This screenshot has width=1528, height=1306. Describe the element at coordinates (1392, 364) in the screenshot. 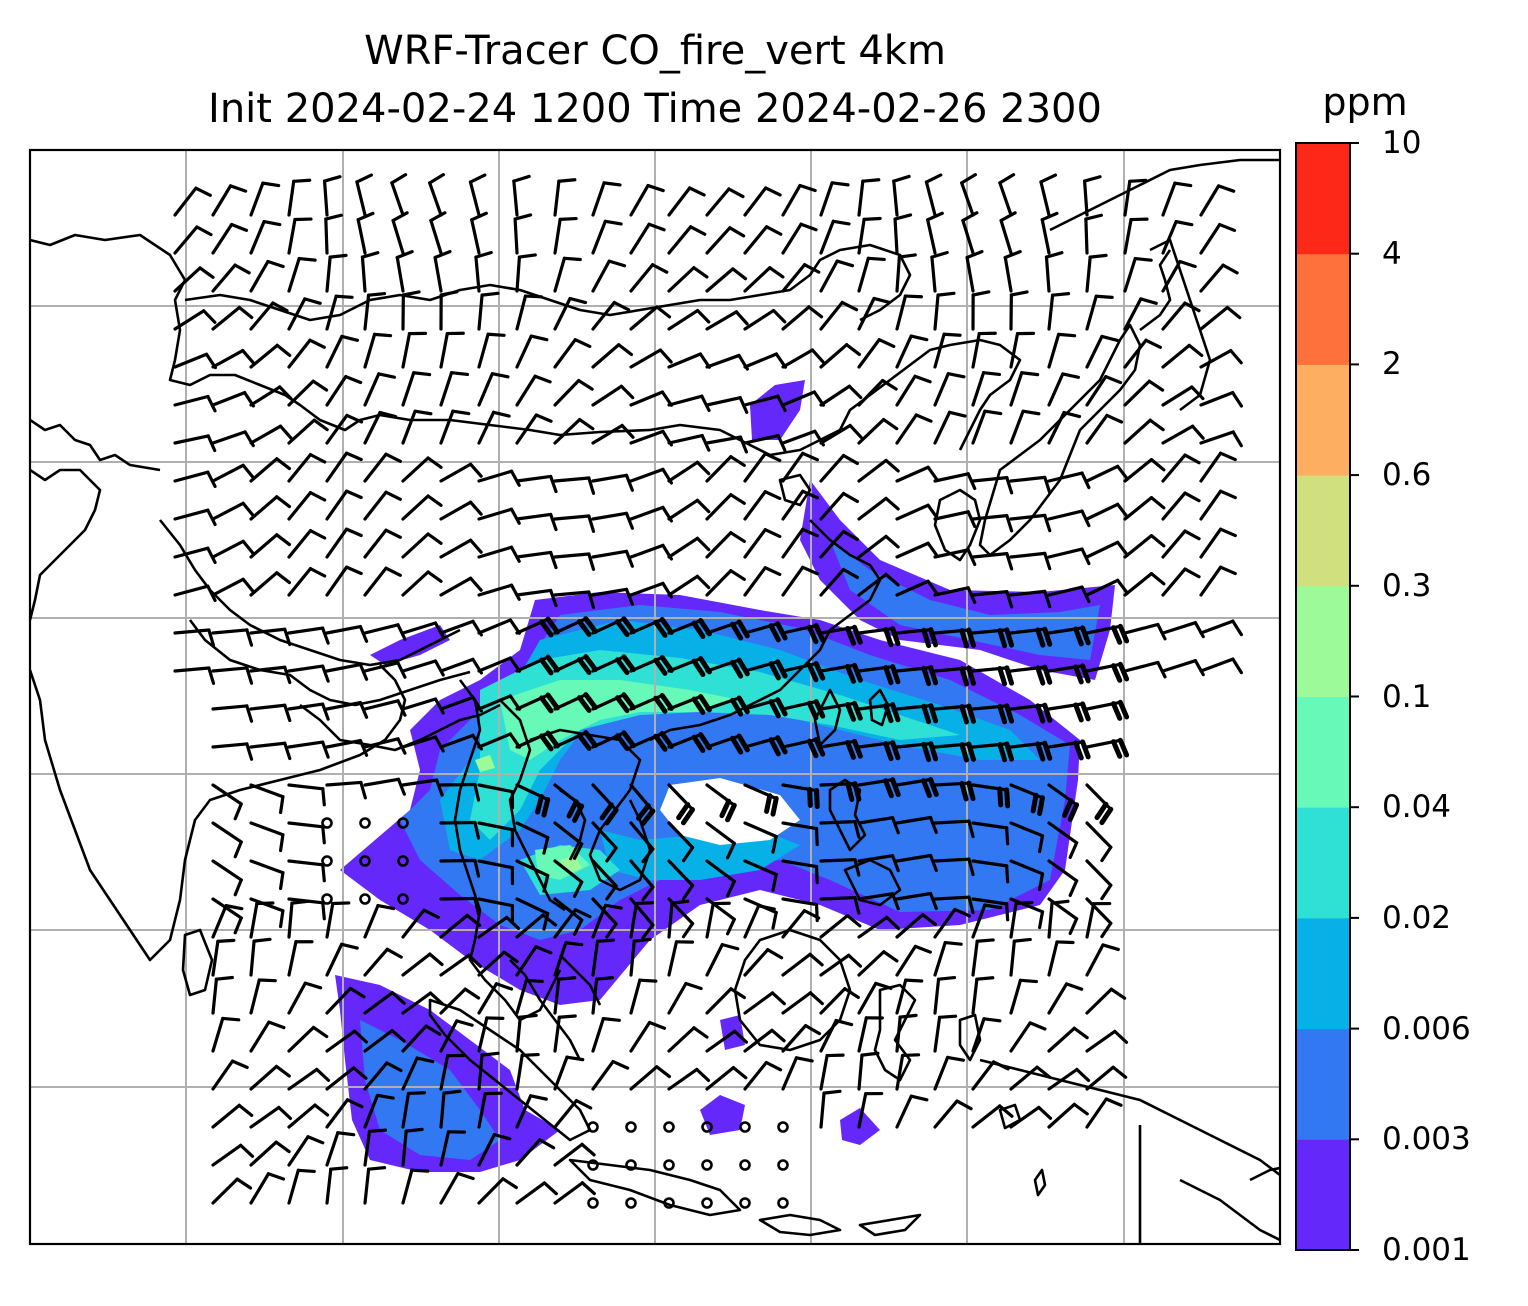

I see `colorbar-tick-label: 2` at that location.